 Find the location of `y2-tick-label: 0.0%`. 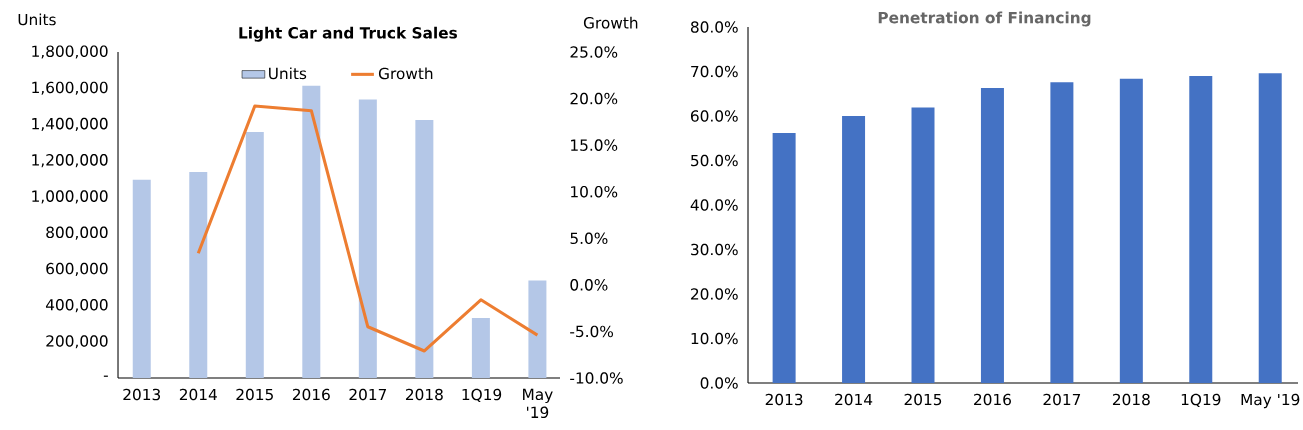

y2-tick-label: 0.0% is located at coordinates (589, 285).